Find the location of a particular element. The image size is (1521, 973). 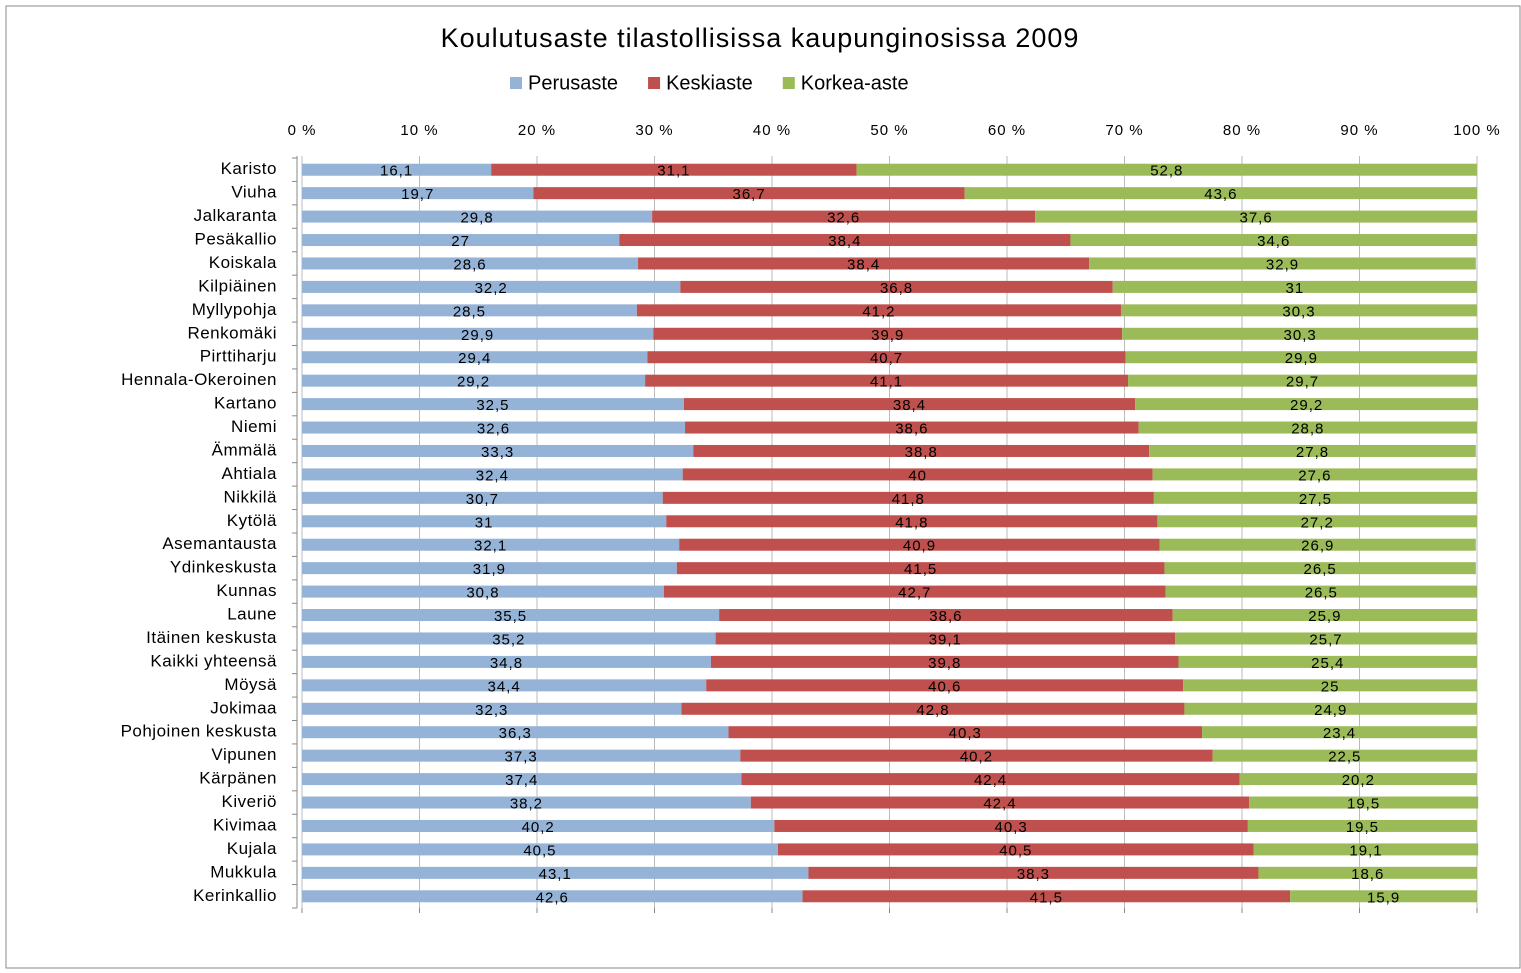

x-tick-label: 100 % is located at coordinates (1477, 130).